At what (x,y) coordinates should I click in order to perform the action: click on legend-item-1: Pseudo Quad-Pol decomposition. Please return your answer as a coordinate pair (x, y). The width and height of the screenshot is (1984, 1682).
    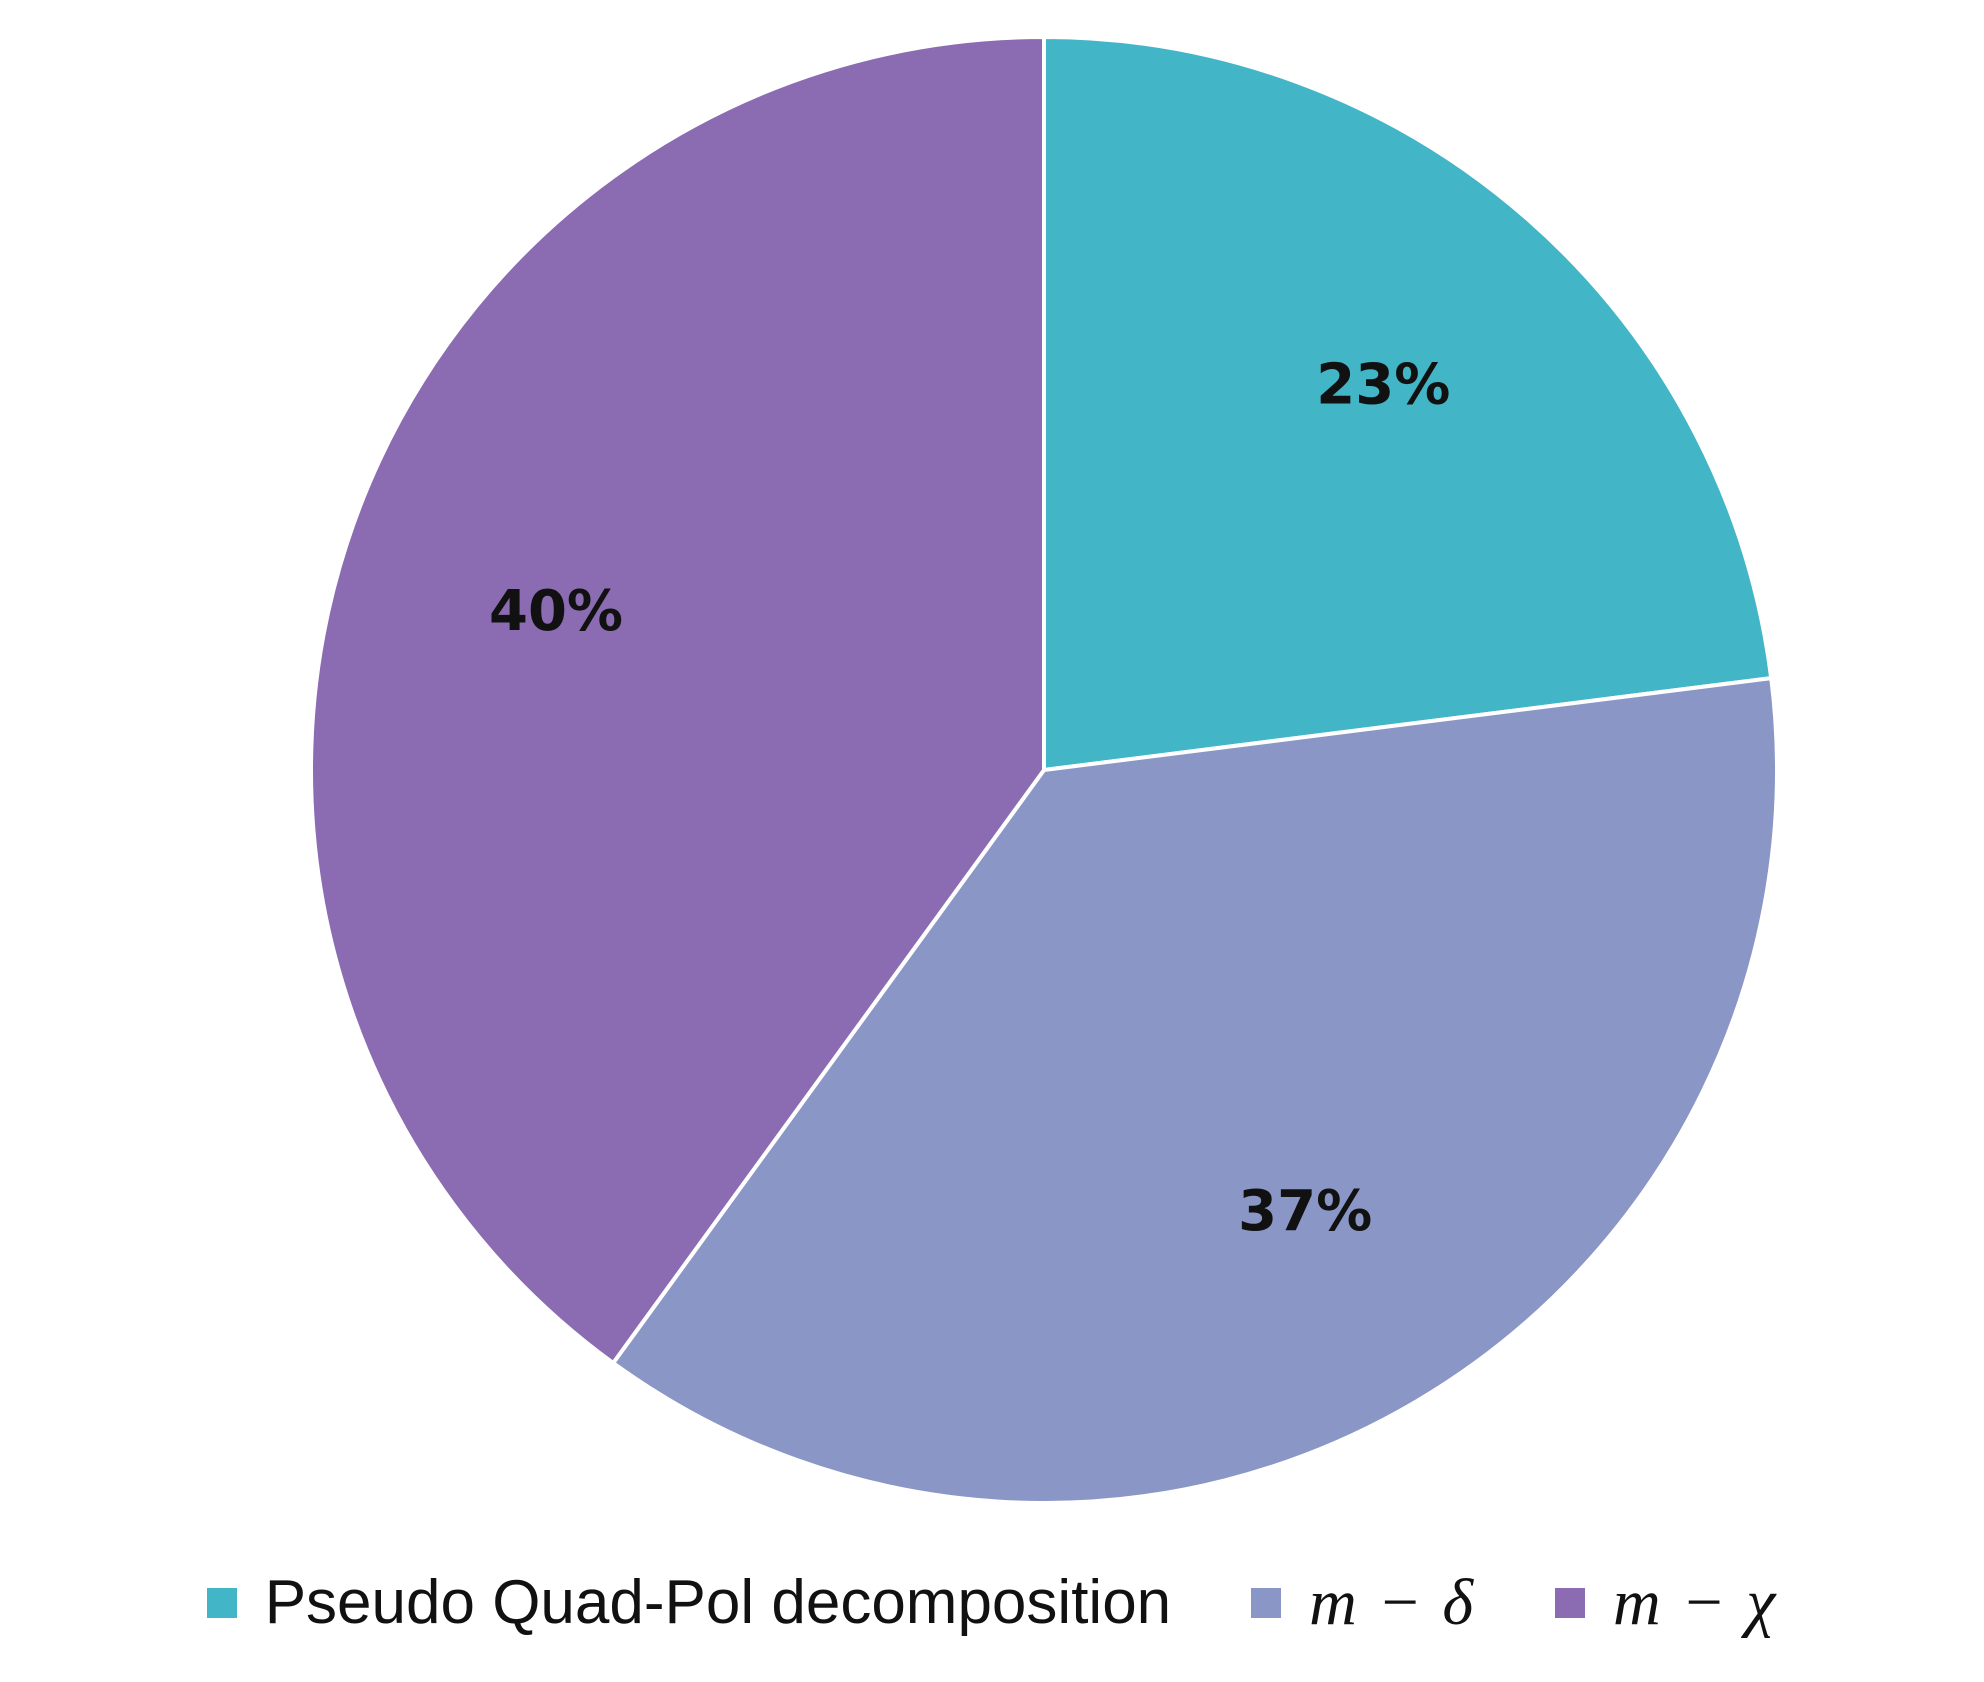
    Looking at the image, I should click on (689, 1602).